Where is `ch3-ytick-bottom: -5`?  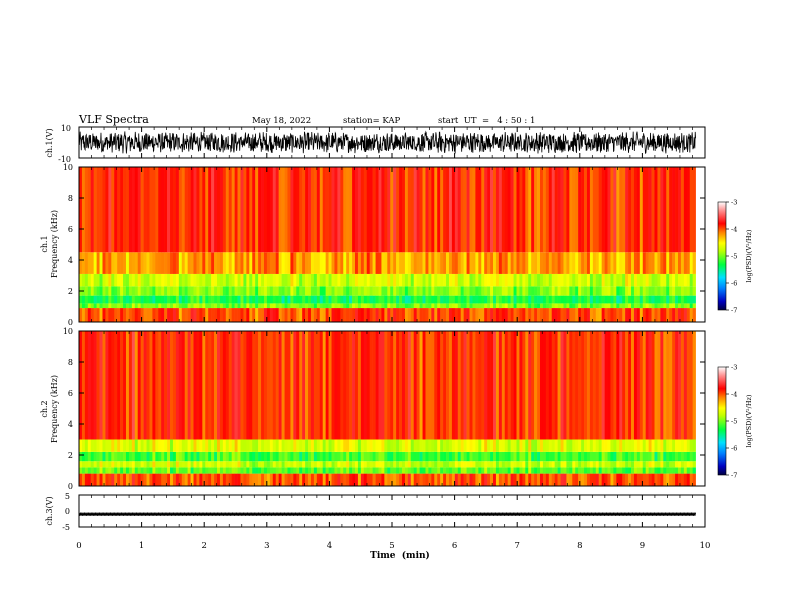 ch3-ytick-bottom: -5 is located at coordinates (66, 527).